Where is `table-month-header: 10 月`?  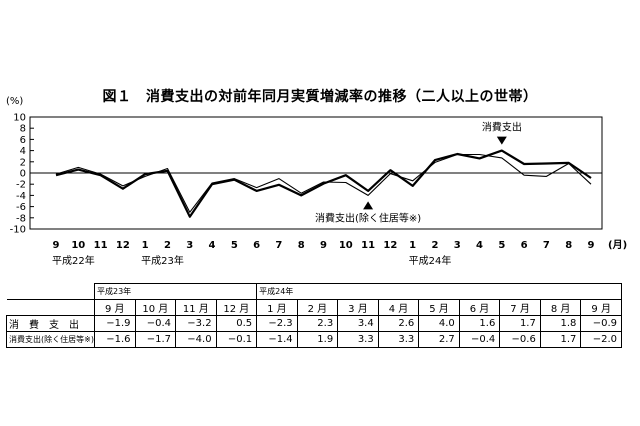 table-month-header: 10 月 is located at coordinates (155, 307).